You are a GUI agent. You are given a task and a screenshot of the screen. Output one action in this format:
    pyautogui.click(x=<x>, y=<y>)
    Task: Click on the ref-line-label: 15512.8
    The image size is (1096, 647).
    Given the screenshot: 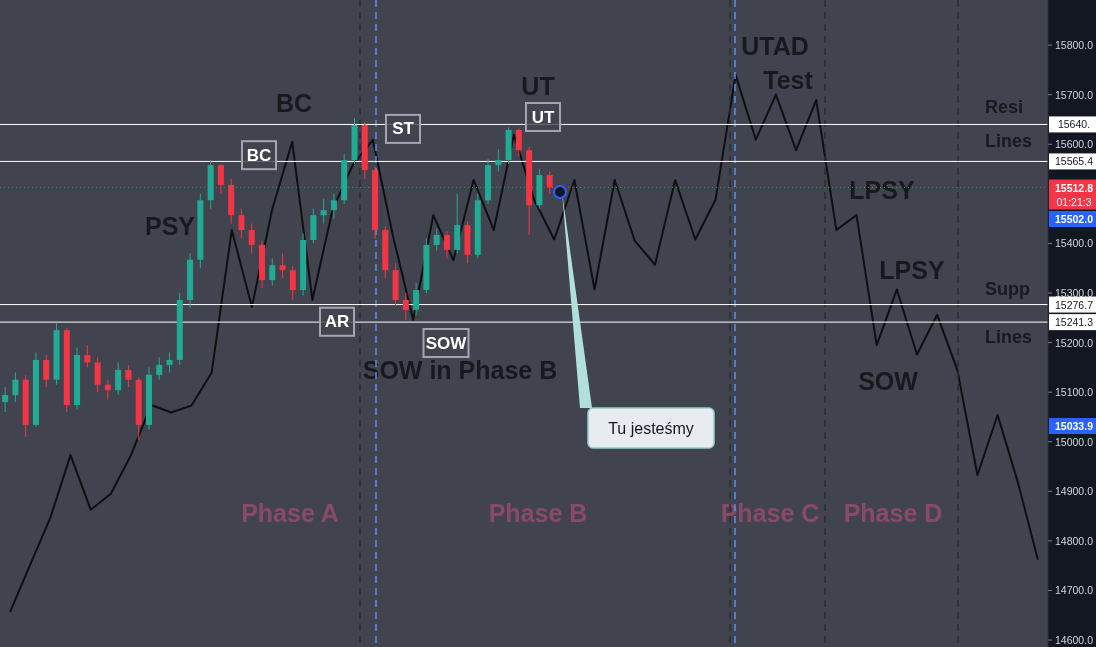 What is the action you would take?
    pyautogui.click(x=1074, y=187)
    